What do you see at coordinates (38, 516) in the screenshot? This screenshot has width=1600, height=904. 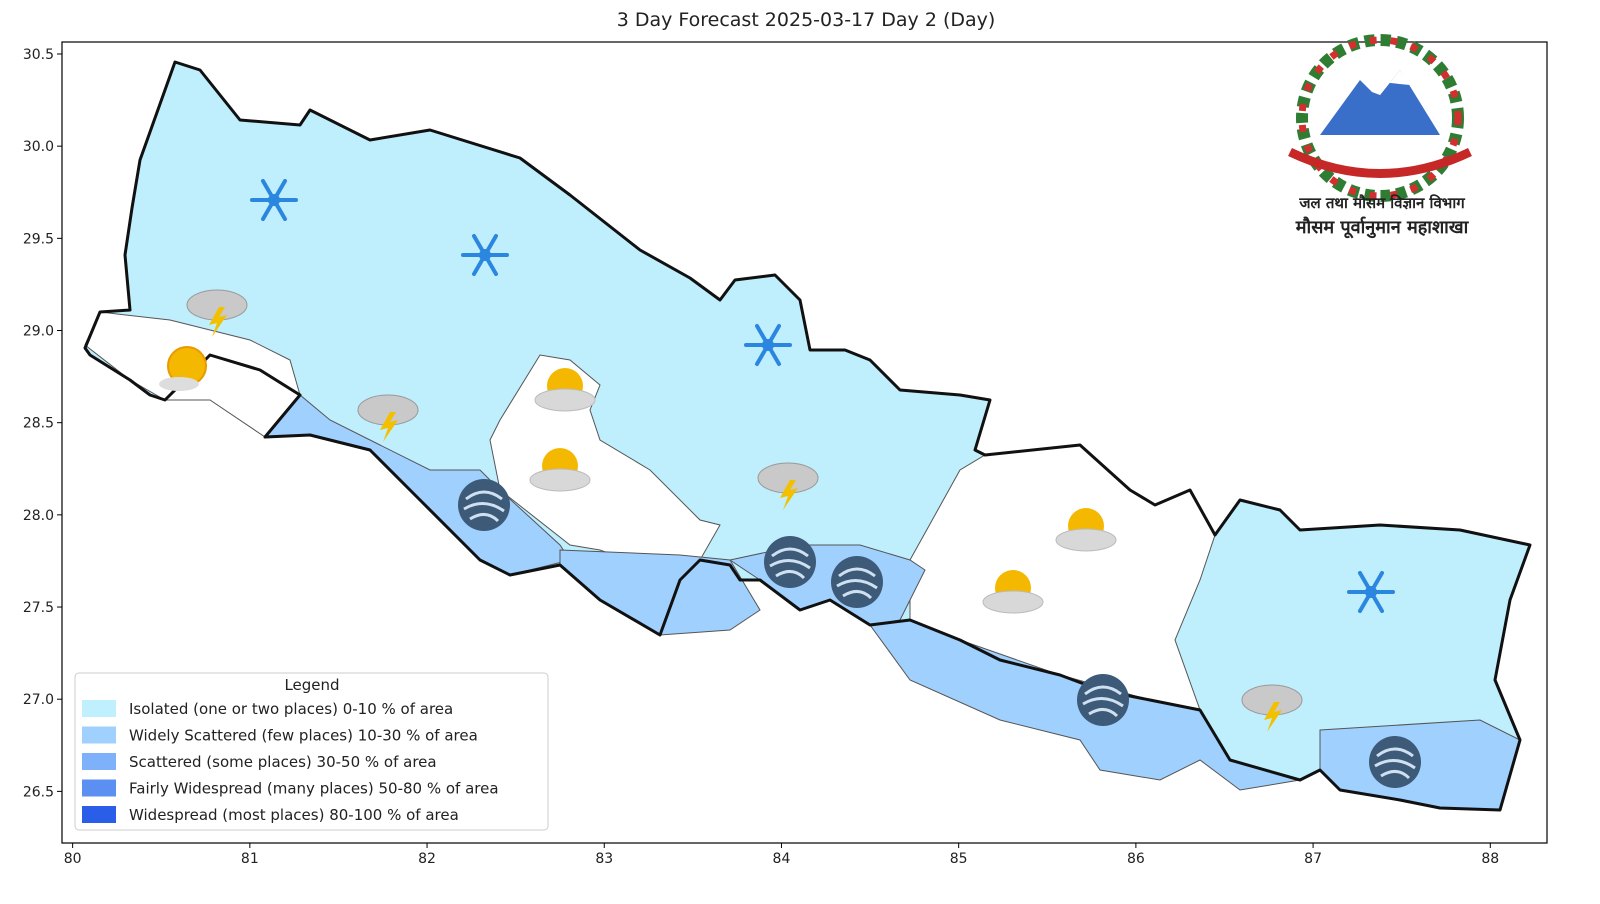 I see `y-tick-label: 28.0` at bounding box center [38, 516].